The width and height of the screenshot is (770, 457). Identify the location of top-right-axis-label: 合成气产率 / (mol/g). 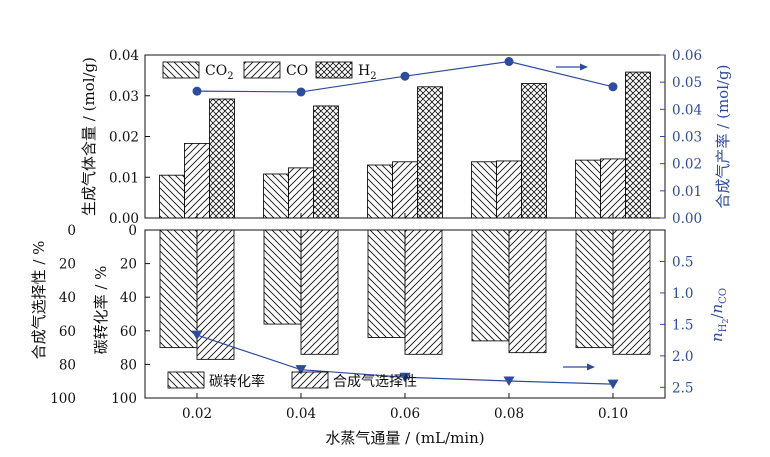
(723, 136).